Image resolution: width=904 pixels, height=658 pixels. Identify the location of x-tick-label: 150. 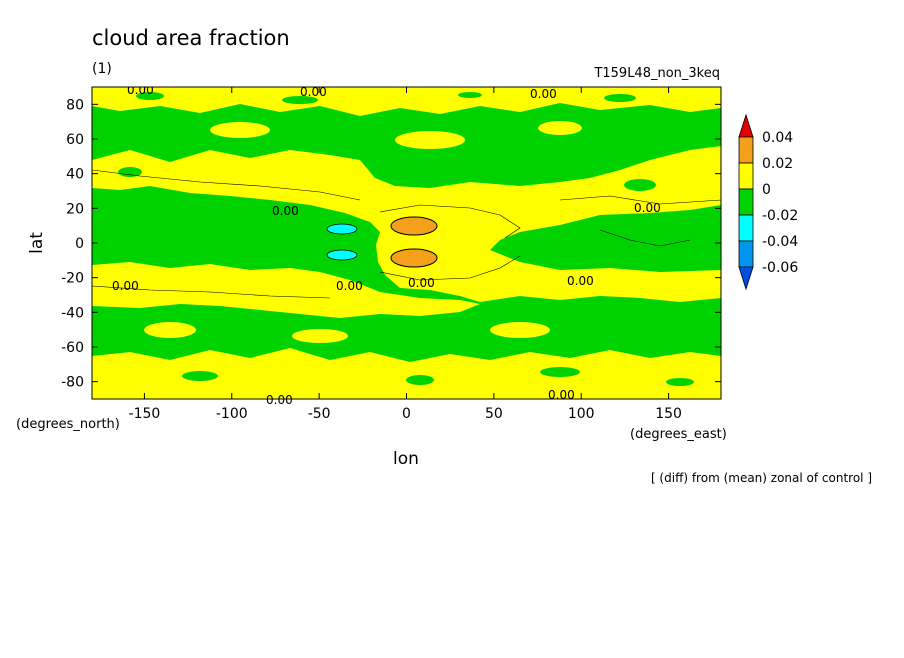
(668, 414).